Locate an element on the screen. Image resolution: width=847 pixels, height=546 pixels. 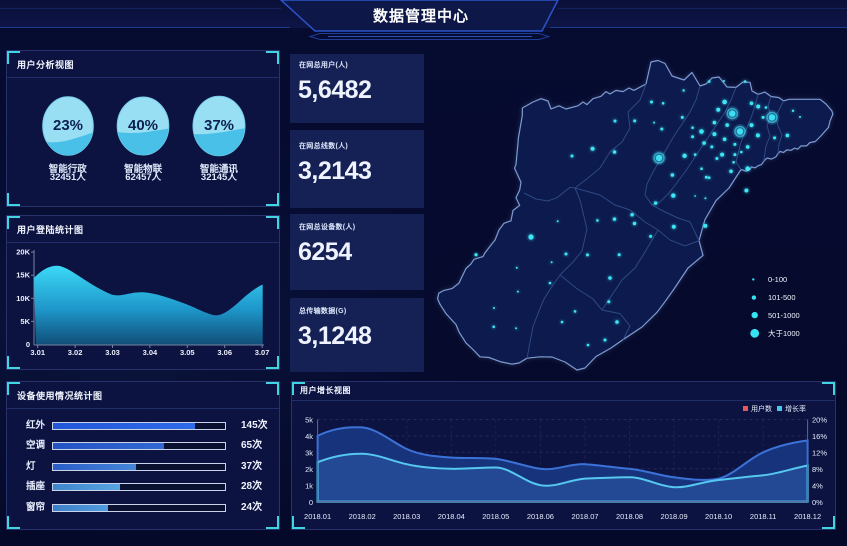
svg-text: 8% is located at coordinates (817, 469).